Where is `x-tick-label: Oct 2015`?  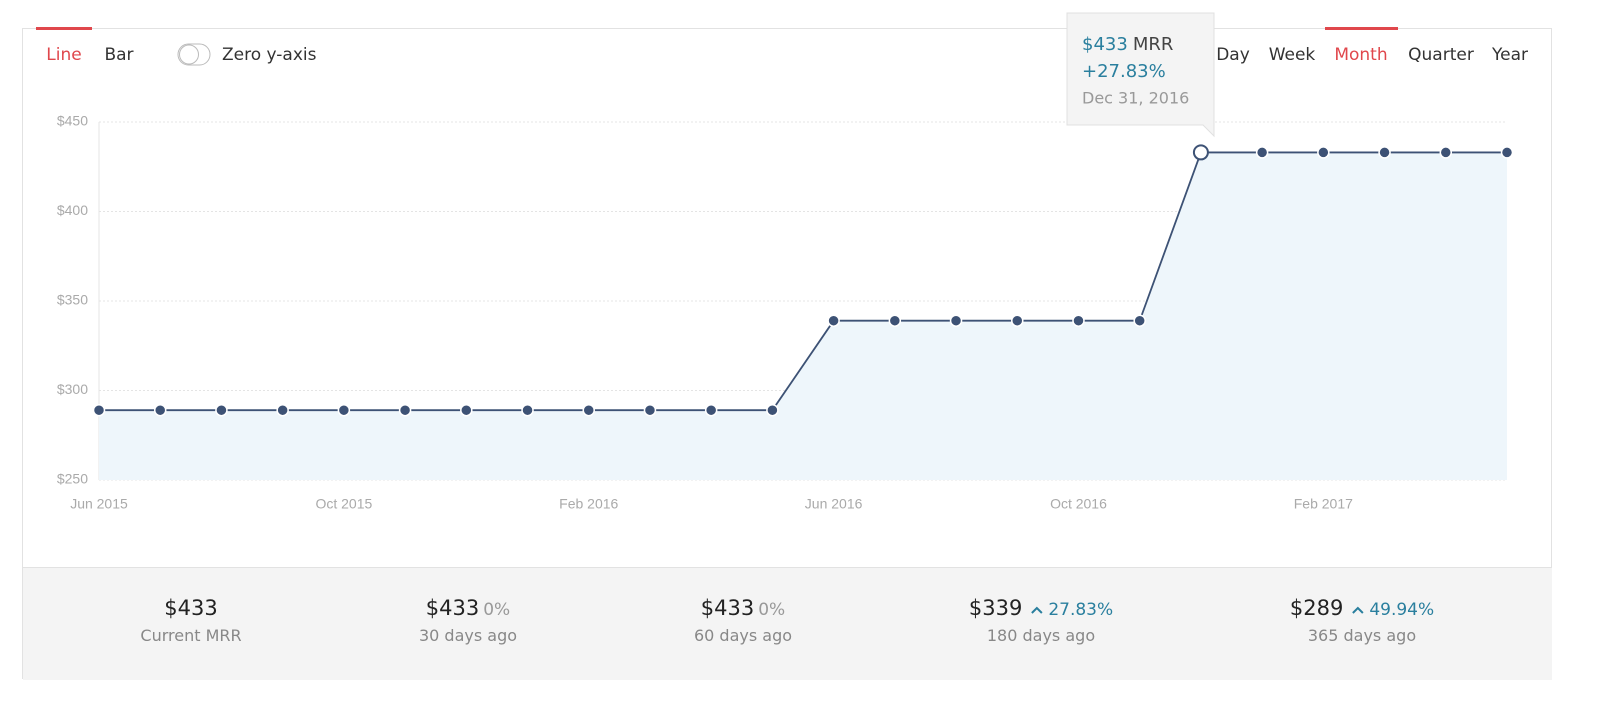 x-tick-label: Oct 2015 is located at coordinates (343, 504).